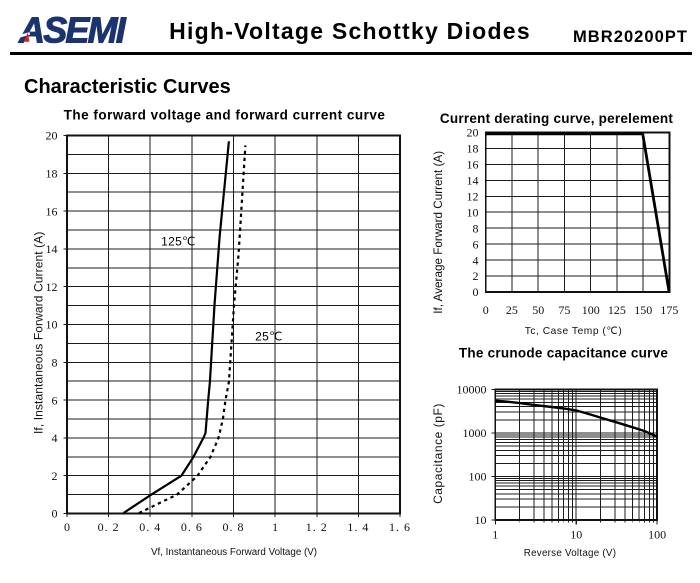 Image resolution: width=700 pixels, height=583 pixels. I want to click on svg-text: 175, so click(669, 310).